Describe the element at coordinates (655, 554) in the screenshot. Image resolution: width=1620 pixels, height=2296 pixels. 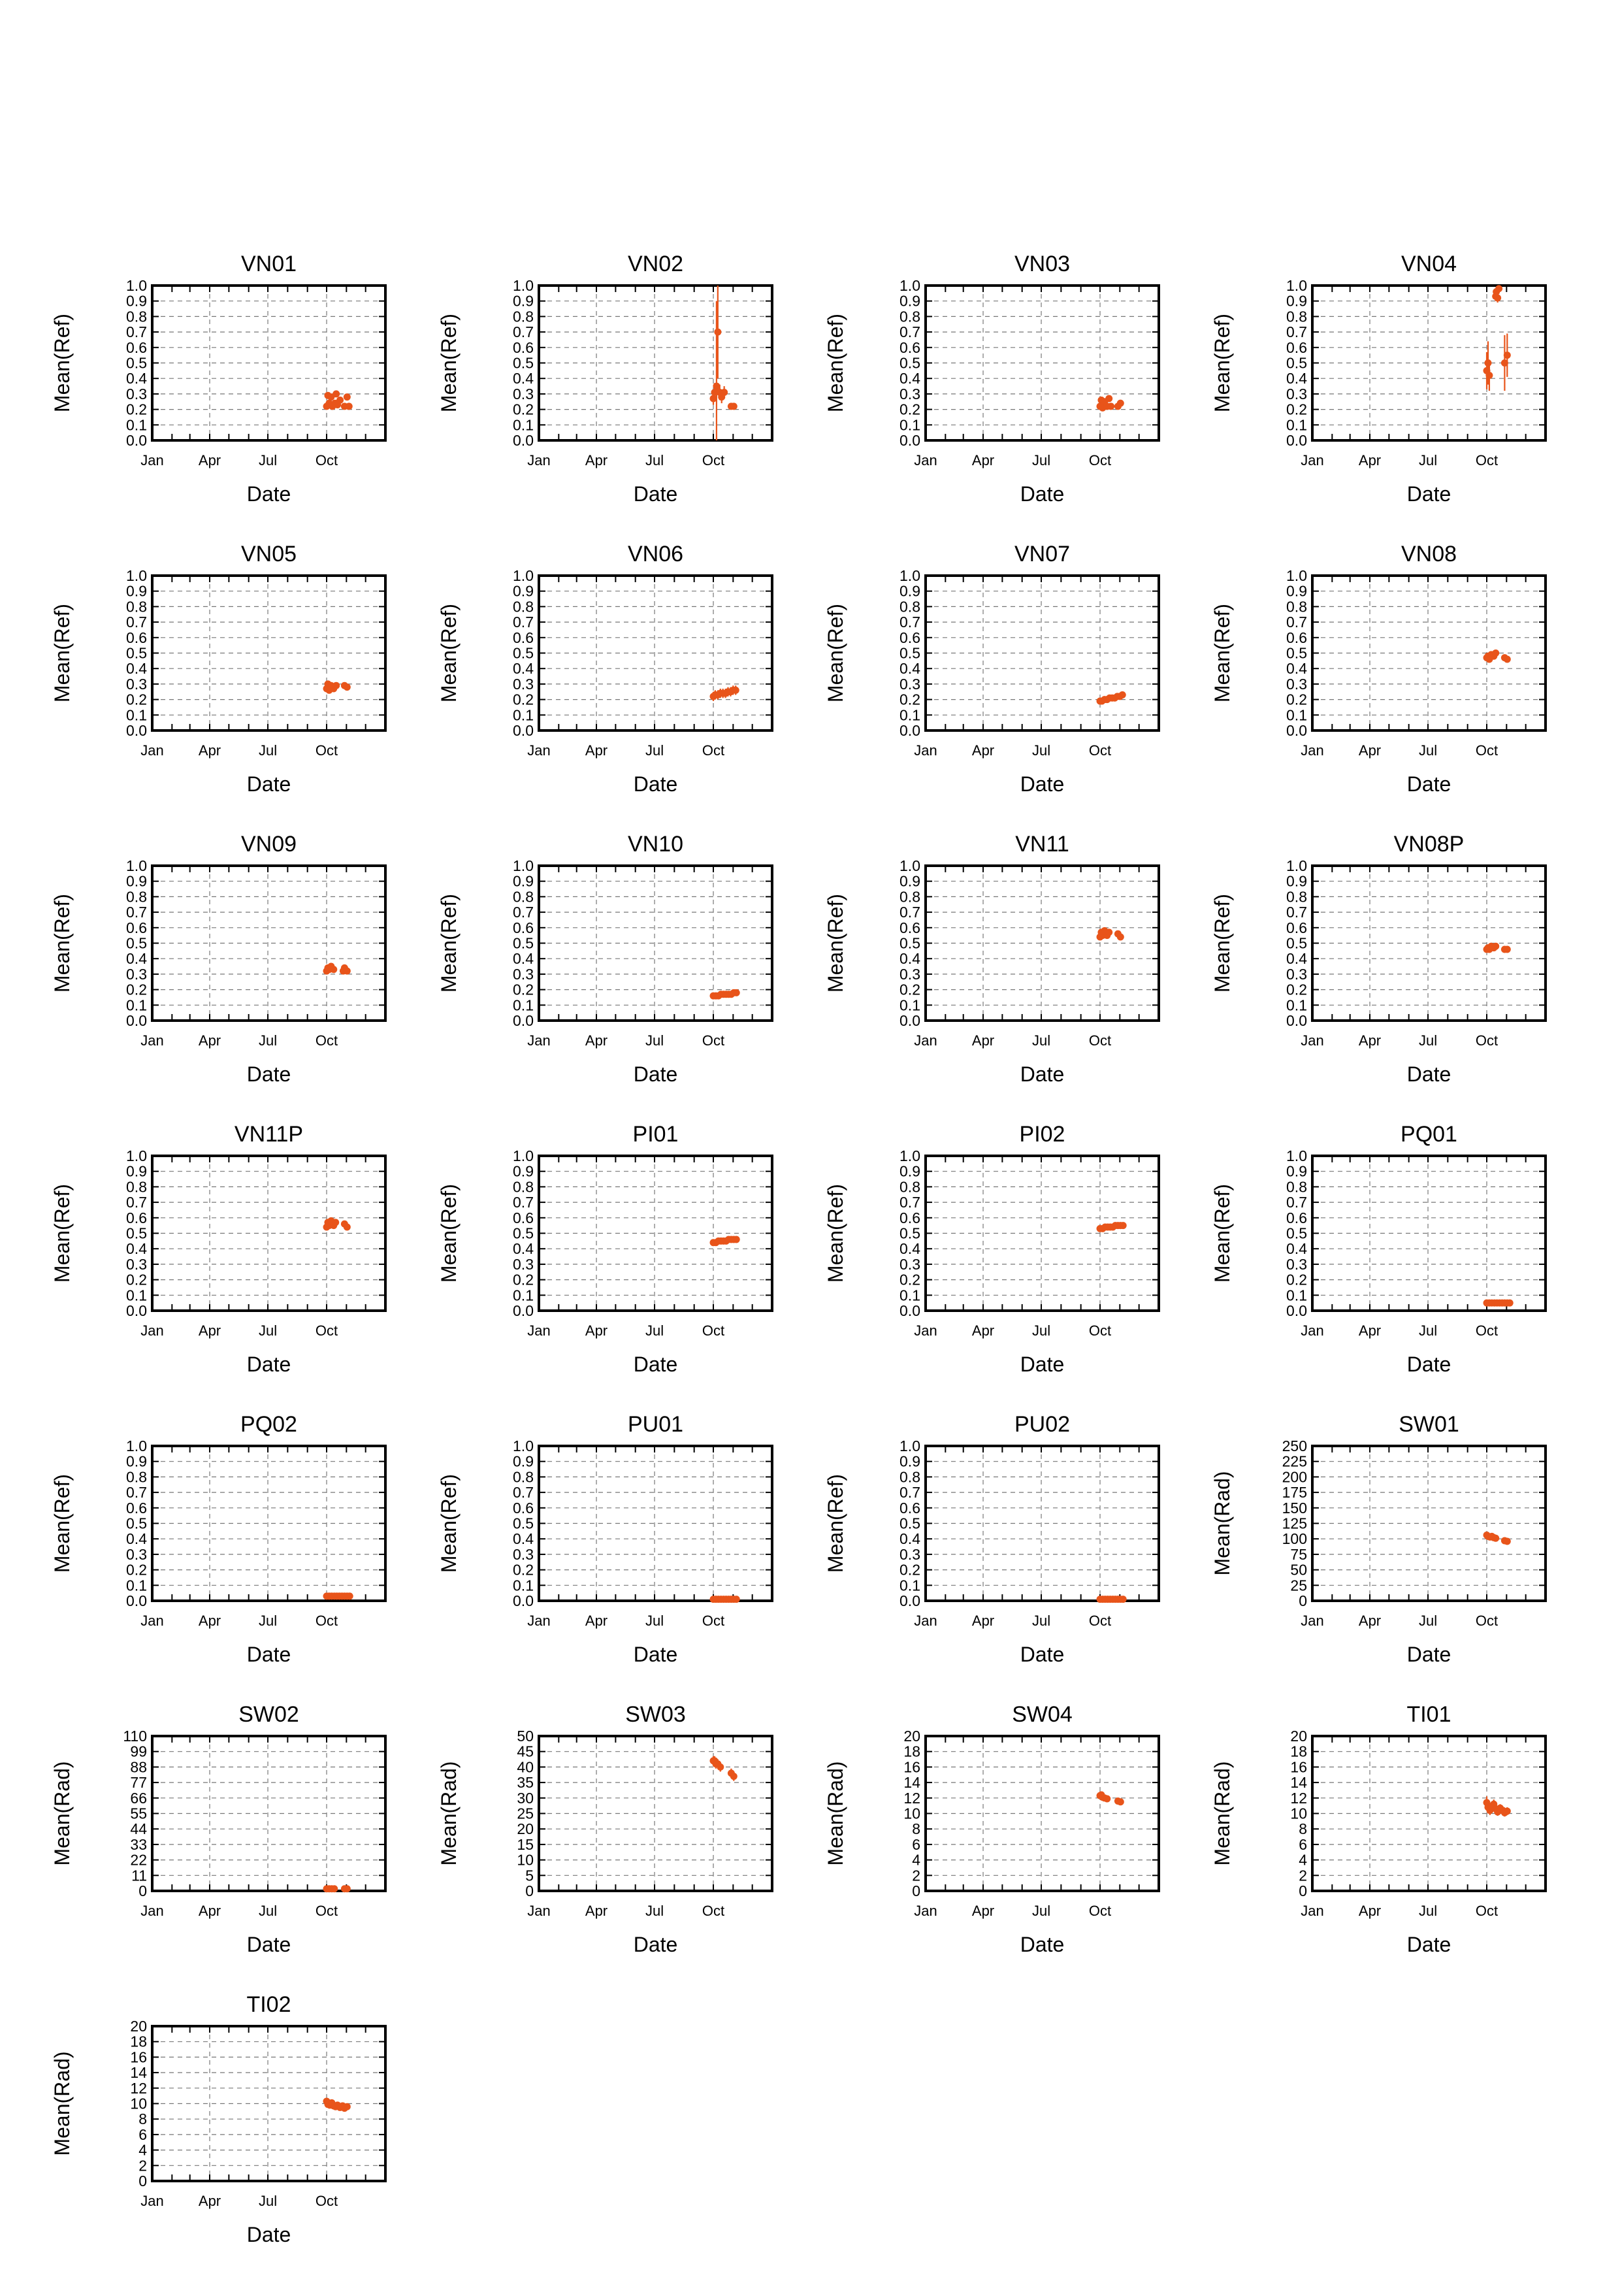
I see `panel-title: VN06` at that location.